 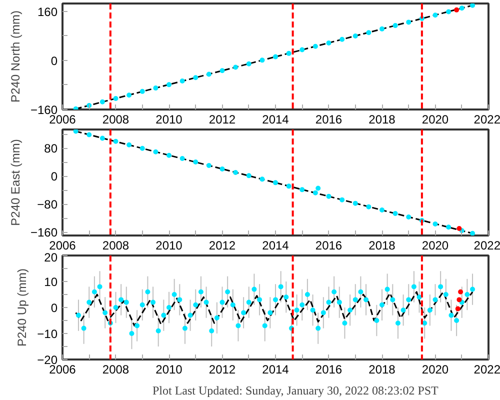 I want to click on y-axis-title: P240 East (mm), so click(x=15, y=182).